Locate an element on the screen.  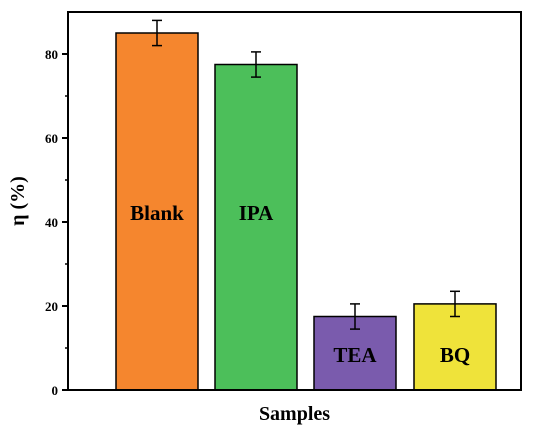
bar-ipa is located at coordinates (256, 227).